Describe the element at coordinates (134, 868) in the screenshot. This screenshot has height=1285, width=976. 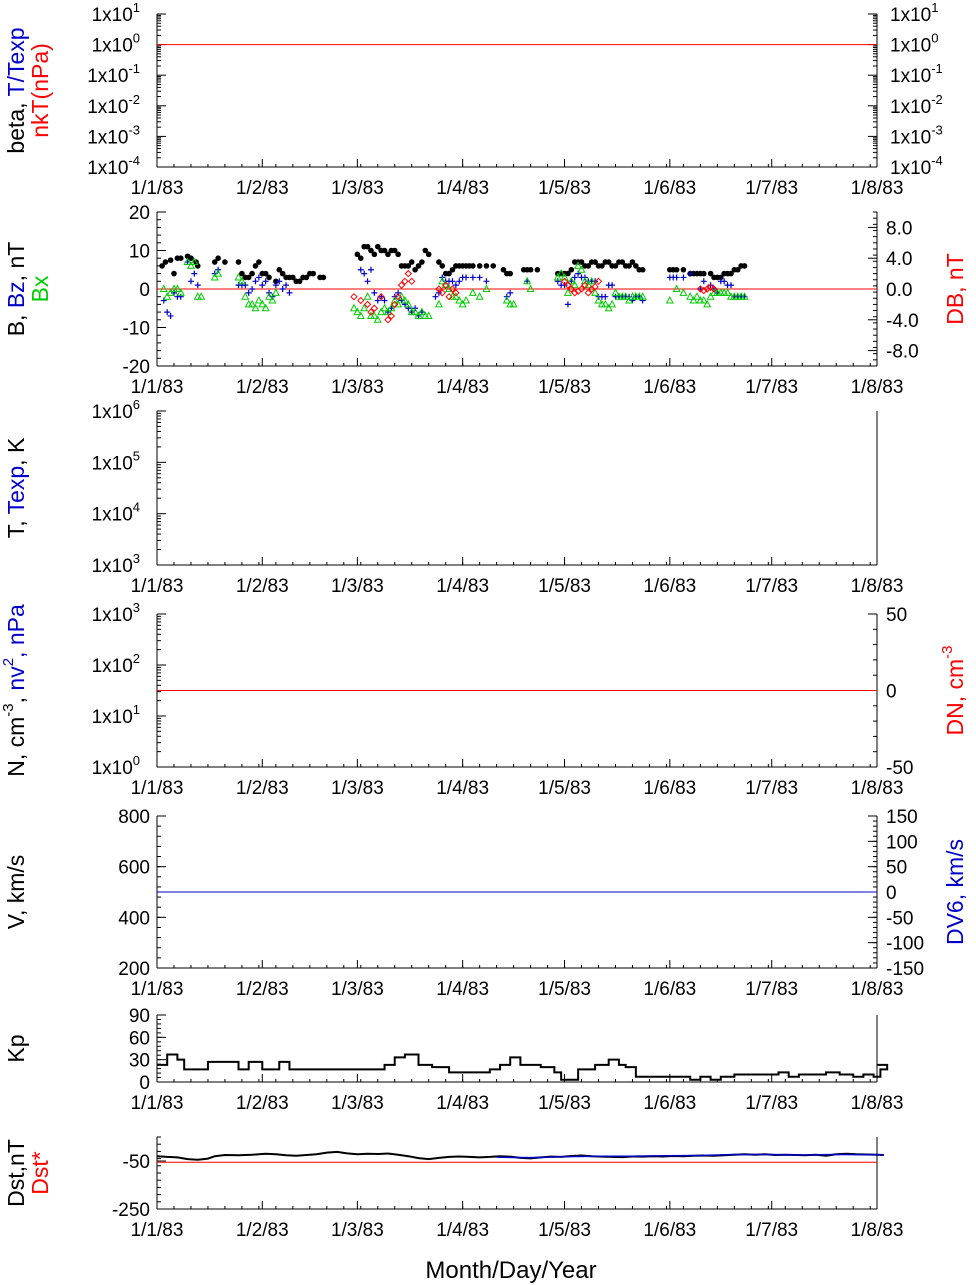
I see `y-tick-label: 600` at that location.